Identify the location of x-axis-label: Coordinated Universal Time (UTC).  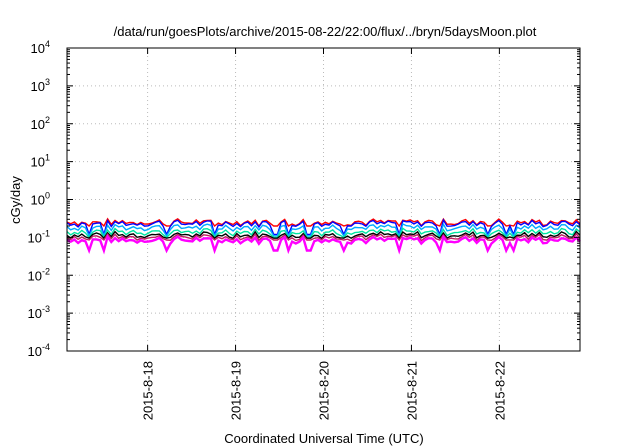
(323, 438).